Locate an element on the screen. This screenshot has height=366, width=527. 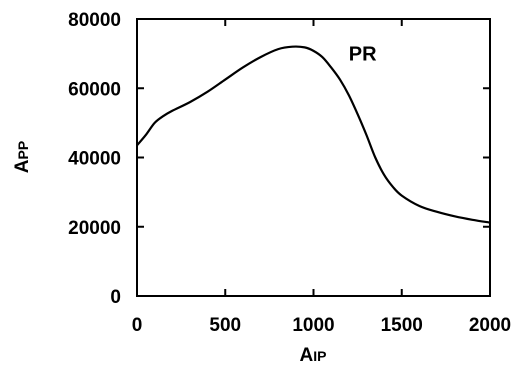
y-tick-label: 0 is located at coordinates (115, 297).